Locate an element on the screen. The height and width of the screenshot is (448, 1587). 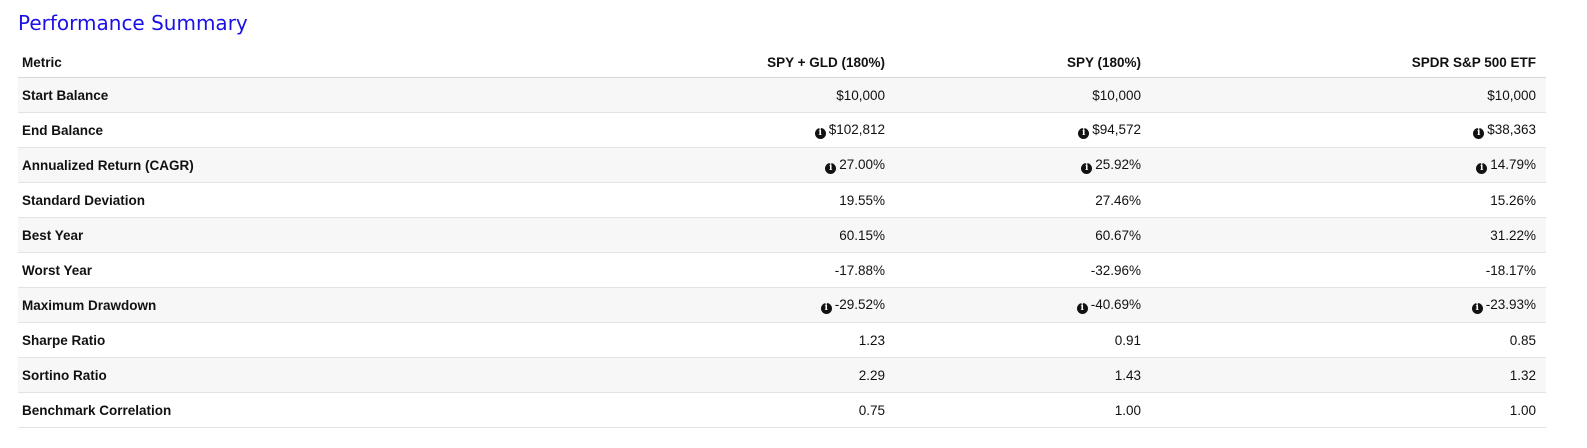
table-row: Start Balance $10,000 $10,000 $10,000 is located at coordinates (782, 95).